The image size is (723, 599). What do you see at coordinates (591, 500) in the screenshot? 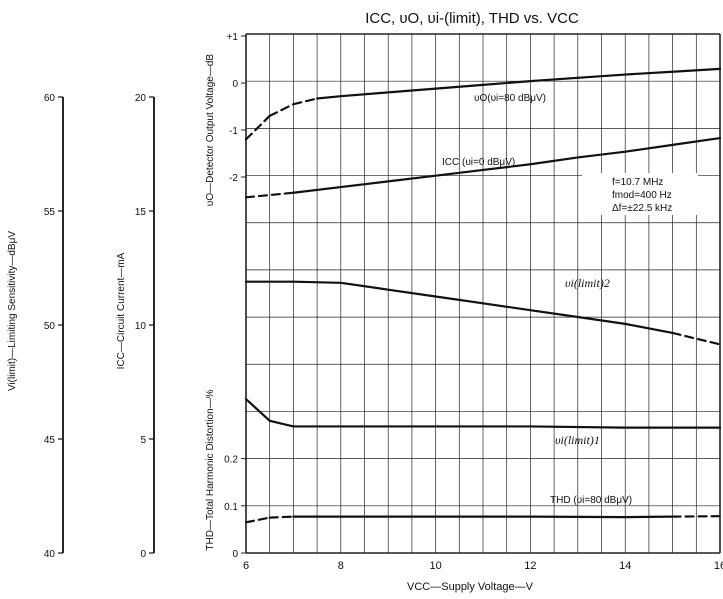
I see `series-label-thd: THD (υi=80 dBμV)` at bounding box center [591, 500].